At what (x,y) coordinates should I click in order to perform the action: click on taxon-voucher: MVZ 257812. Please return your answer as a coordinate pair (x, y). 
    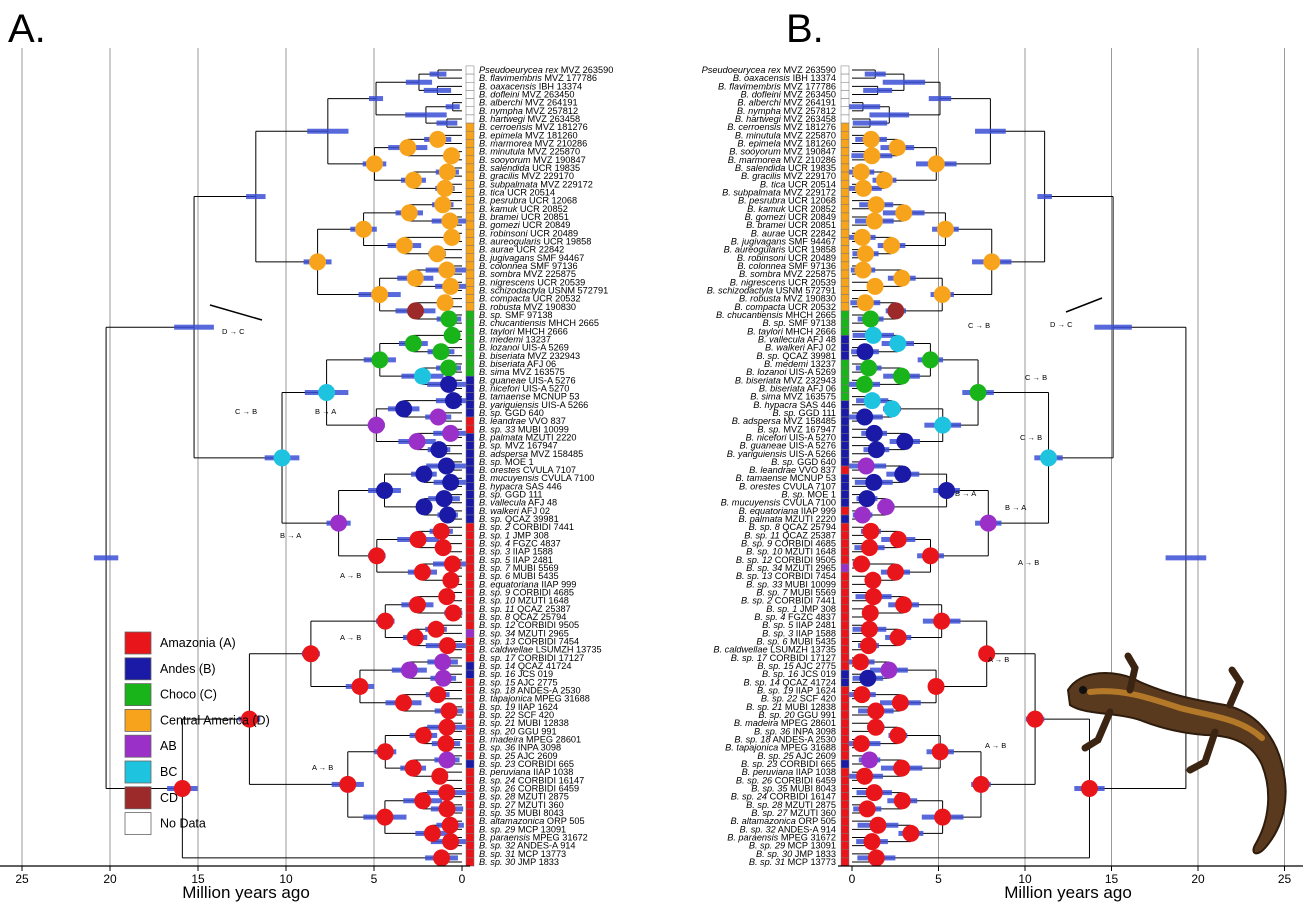
    Looking at the image, I should click on (550, 111).